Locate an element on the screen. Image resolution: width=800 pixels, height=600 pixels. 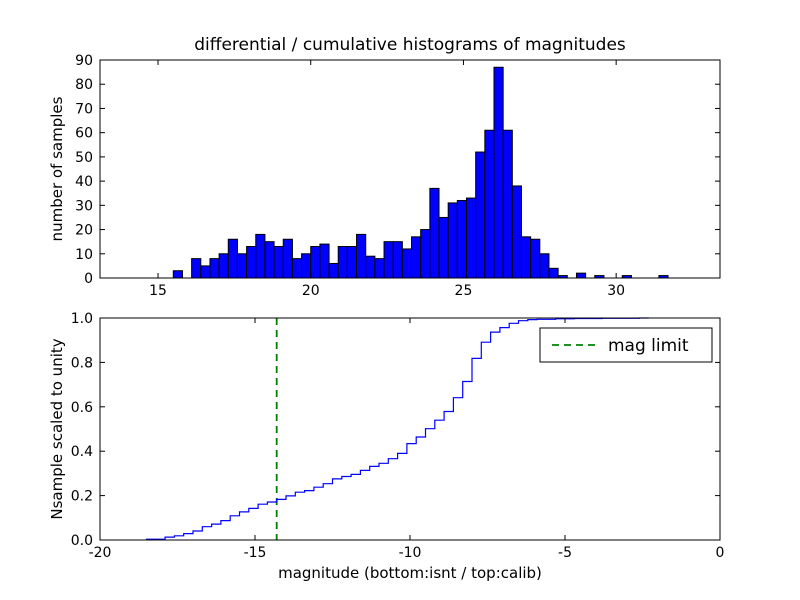
y-tick-label: 1.0 is located at coordinates (82, 319).